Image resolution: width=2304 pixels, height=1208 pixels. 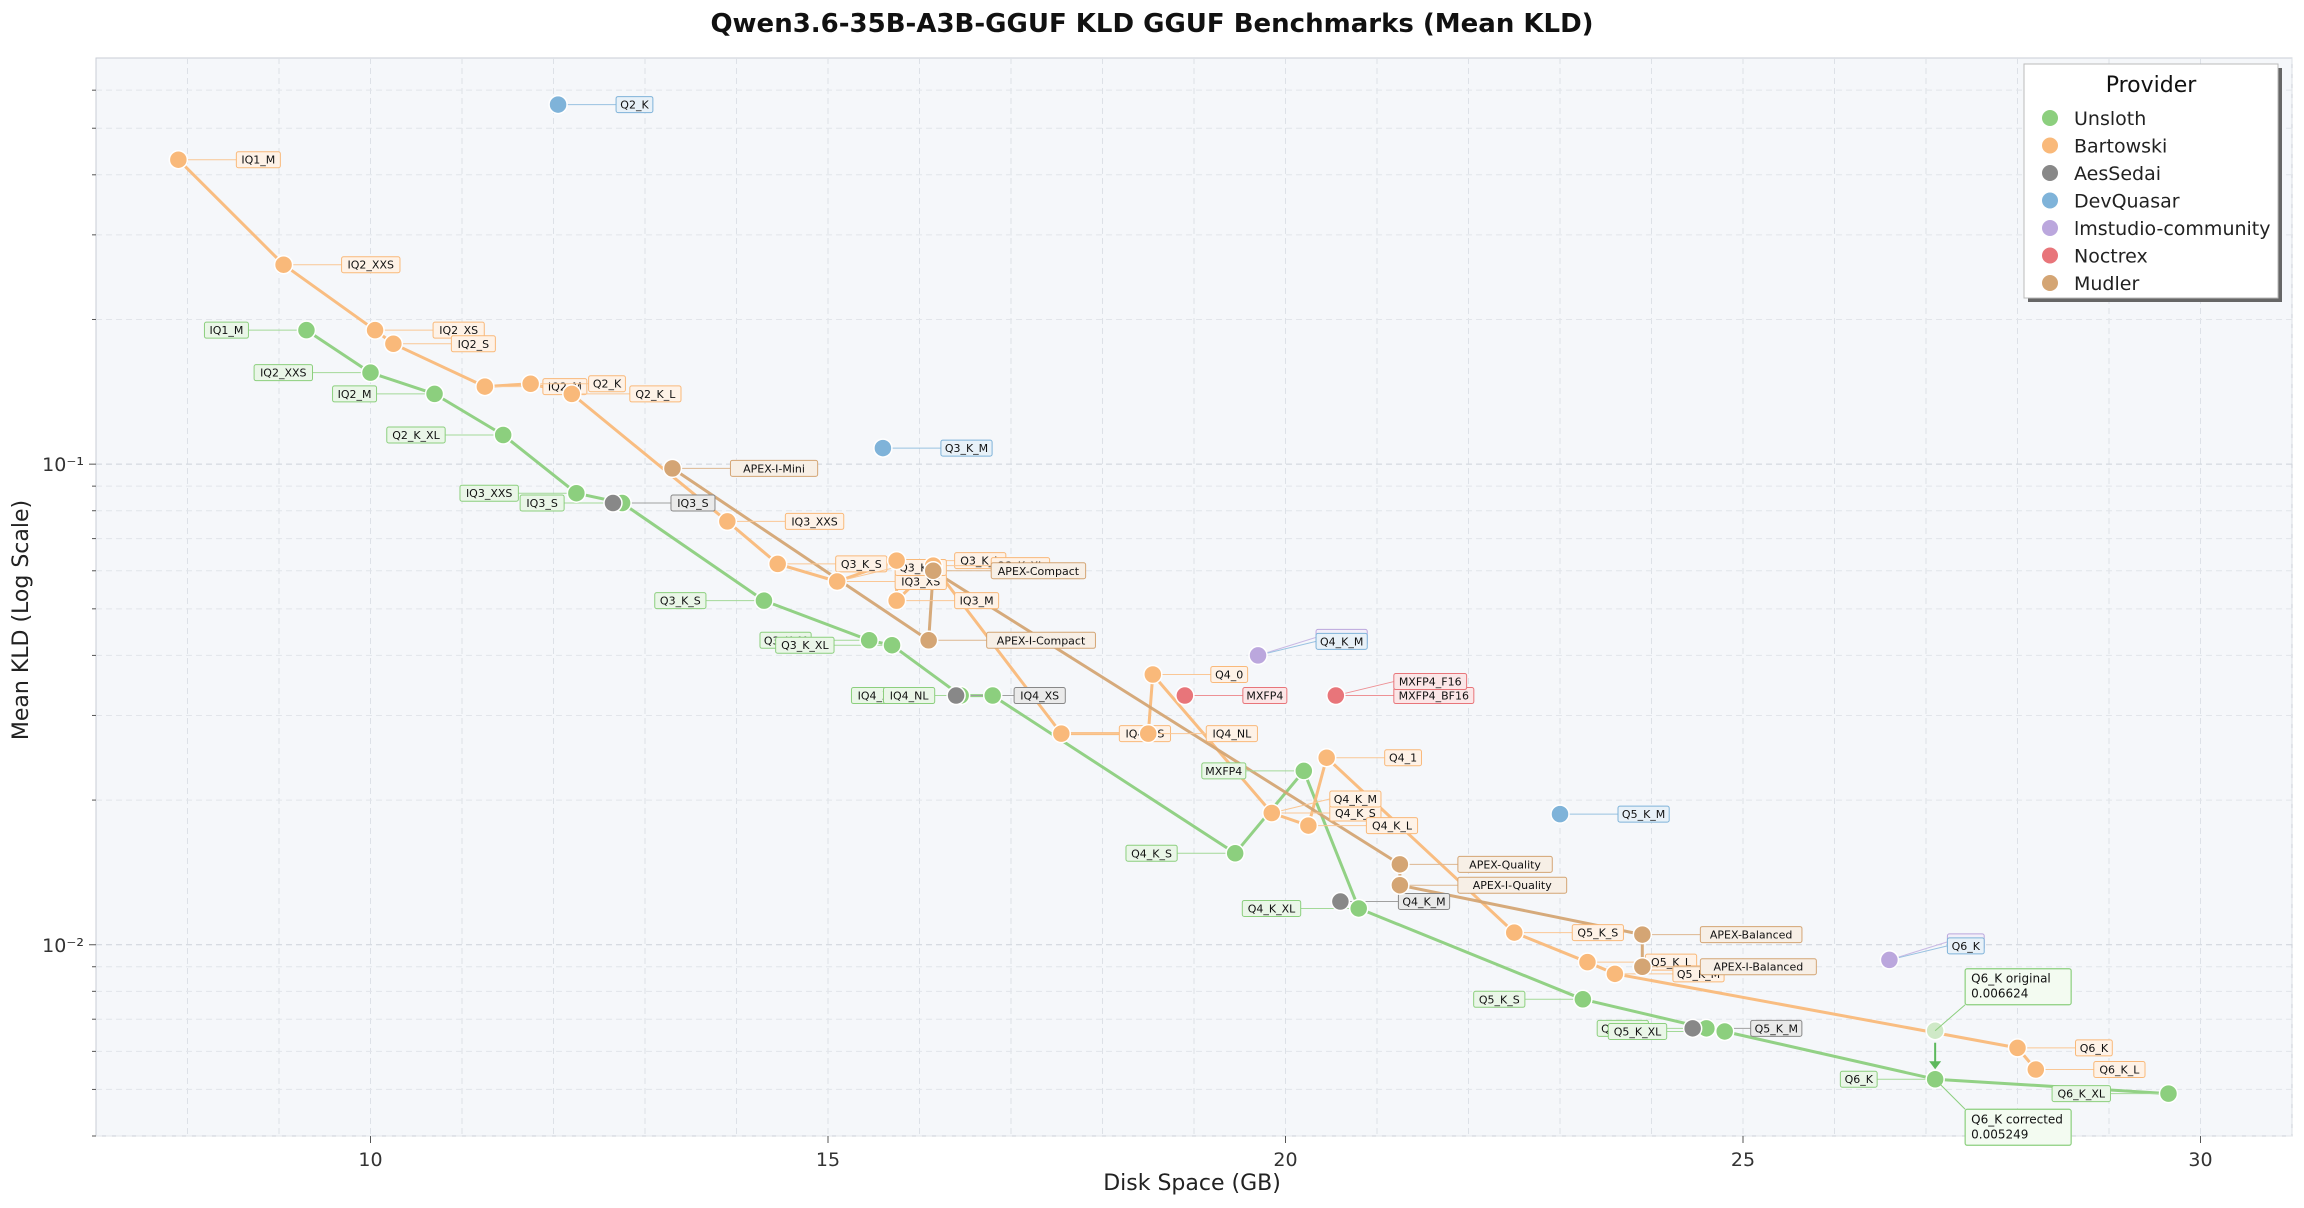 What do you see at coordinates (63, 946) in the screenshot?
I see `y-tick-label: 10⁻²` at bounding box center [63, 946].